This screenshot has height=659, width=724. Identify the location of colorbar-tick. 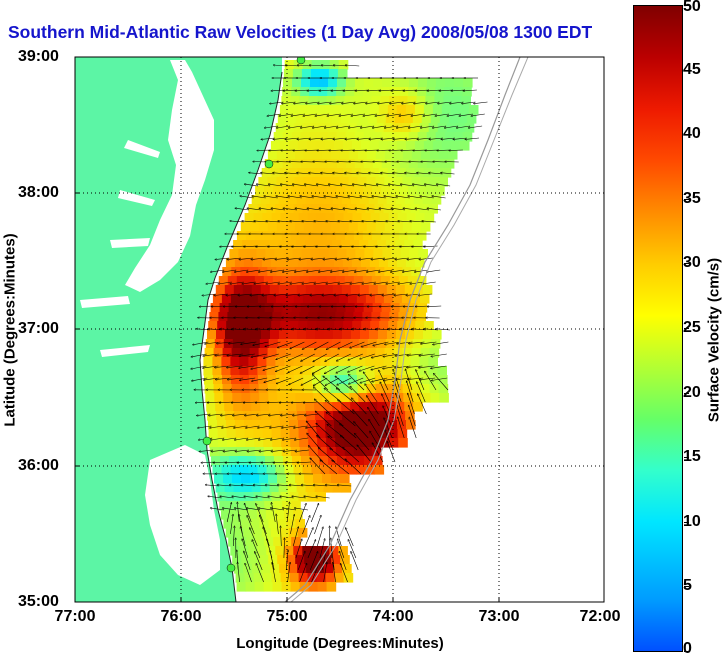
(686, 651).